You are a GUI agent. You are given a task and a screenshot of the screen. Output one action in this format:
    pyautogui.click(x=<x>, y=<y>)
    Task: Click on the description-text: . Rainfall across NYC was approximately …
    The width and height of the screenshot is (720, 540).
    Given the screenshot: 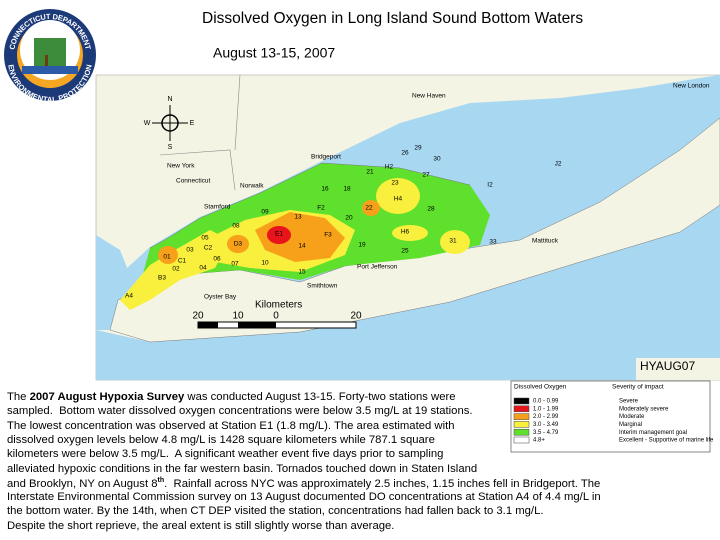 What is the action you would take?
    pyautogui.click(x=382, y=483)
    